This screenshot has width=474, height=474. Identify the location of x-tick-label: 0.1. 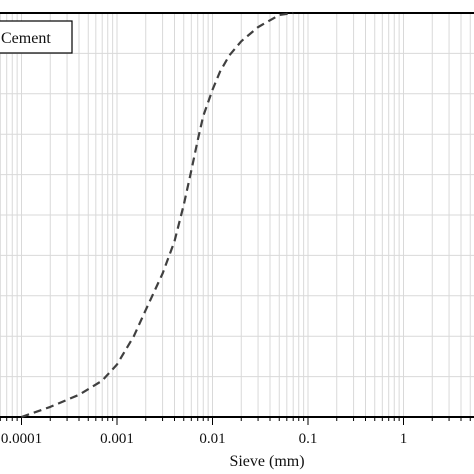
(308, 439).